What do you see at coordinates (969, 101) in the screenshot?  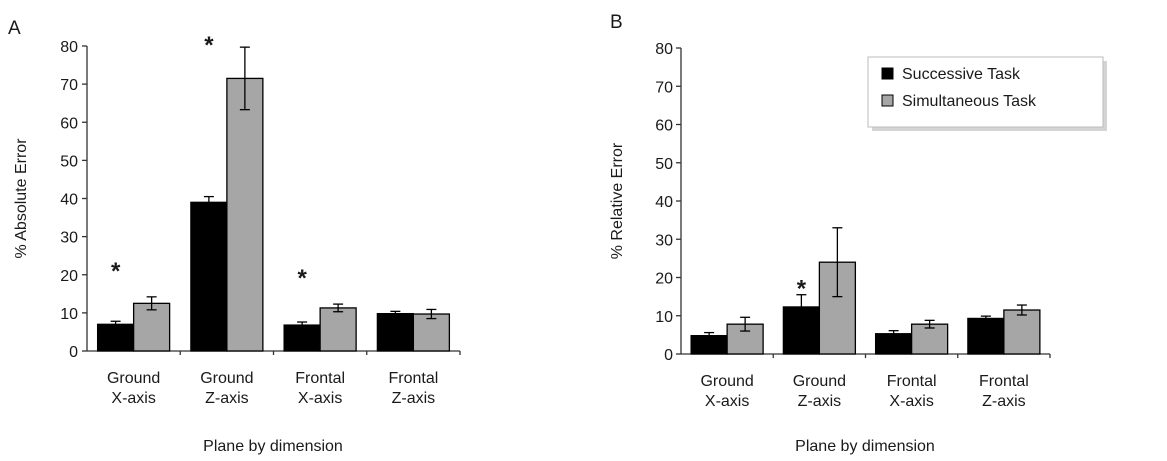 I see `legend-label: Simultaneous Task` at bounding box center [969, 101].